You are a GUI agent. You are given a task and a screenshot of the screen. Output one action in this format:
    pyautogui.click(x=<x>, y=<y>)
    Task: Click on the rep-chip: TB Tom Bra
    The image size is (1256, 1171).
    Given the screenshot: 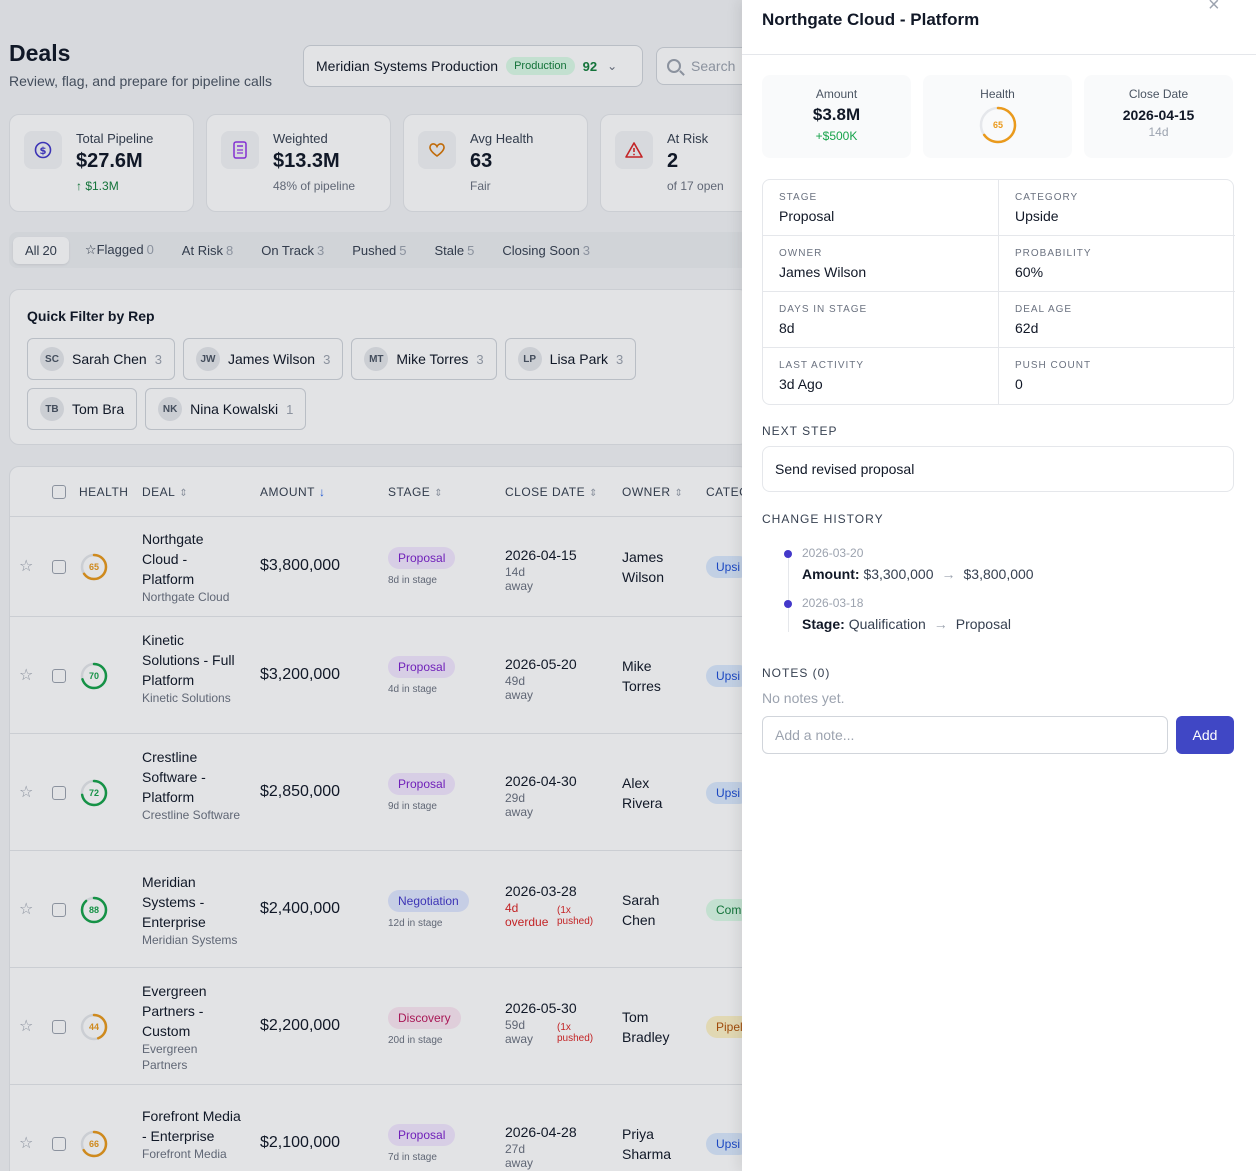 What is the action you would take?
    pyautogui.click(x=82, y=409)
    